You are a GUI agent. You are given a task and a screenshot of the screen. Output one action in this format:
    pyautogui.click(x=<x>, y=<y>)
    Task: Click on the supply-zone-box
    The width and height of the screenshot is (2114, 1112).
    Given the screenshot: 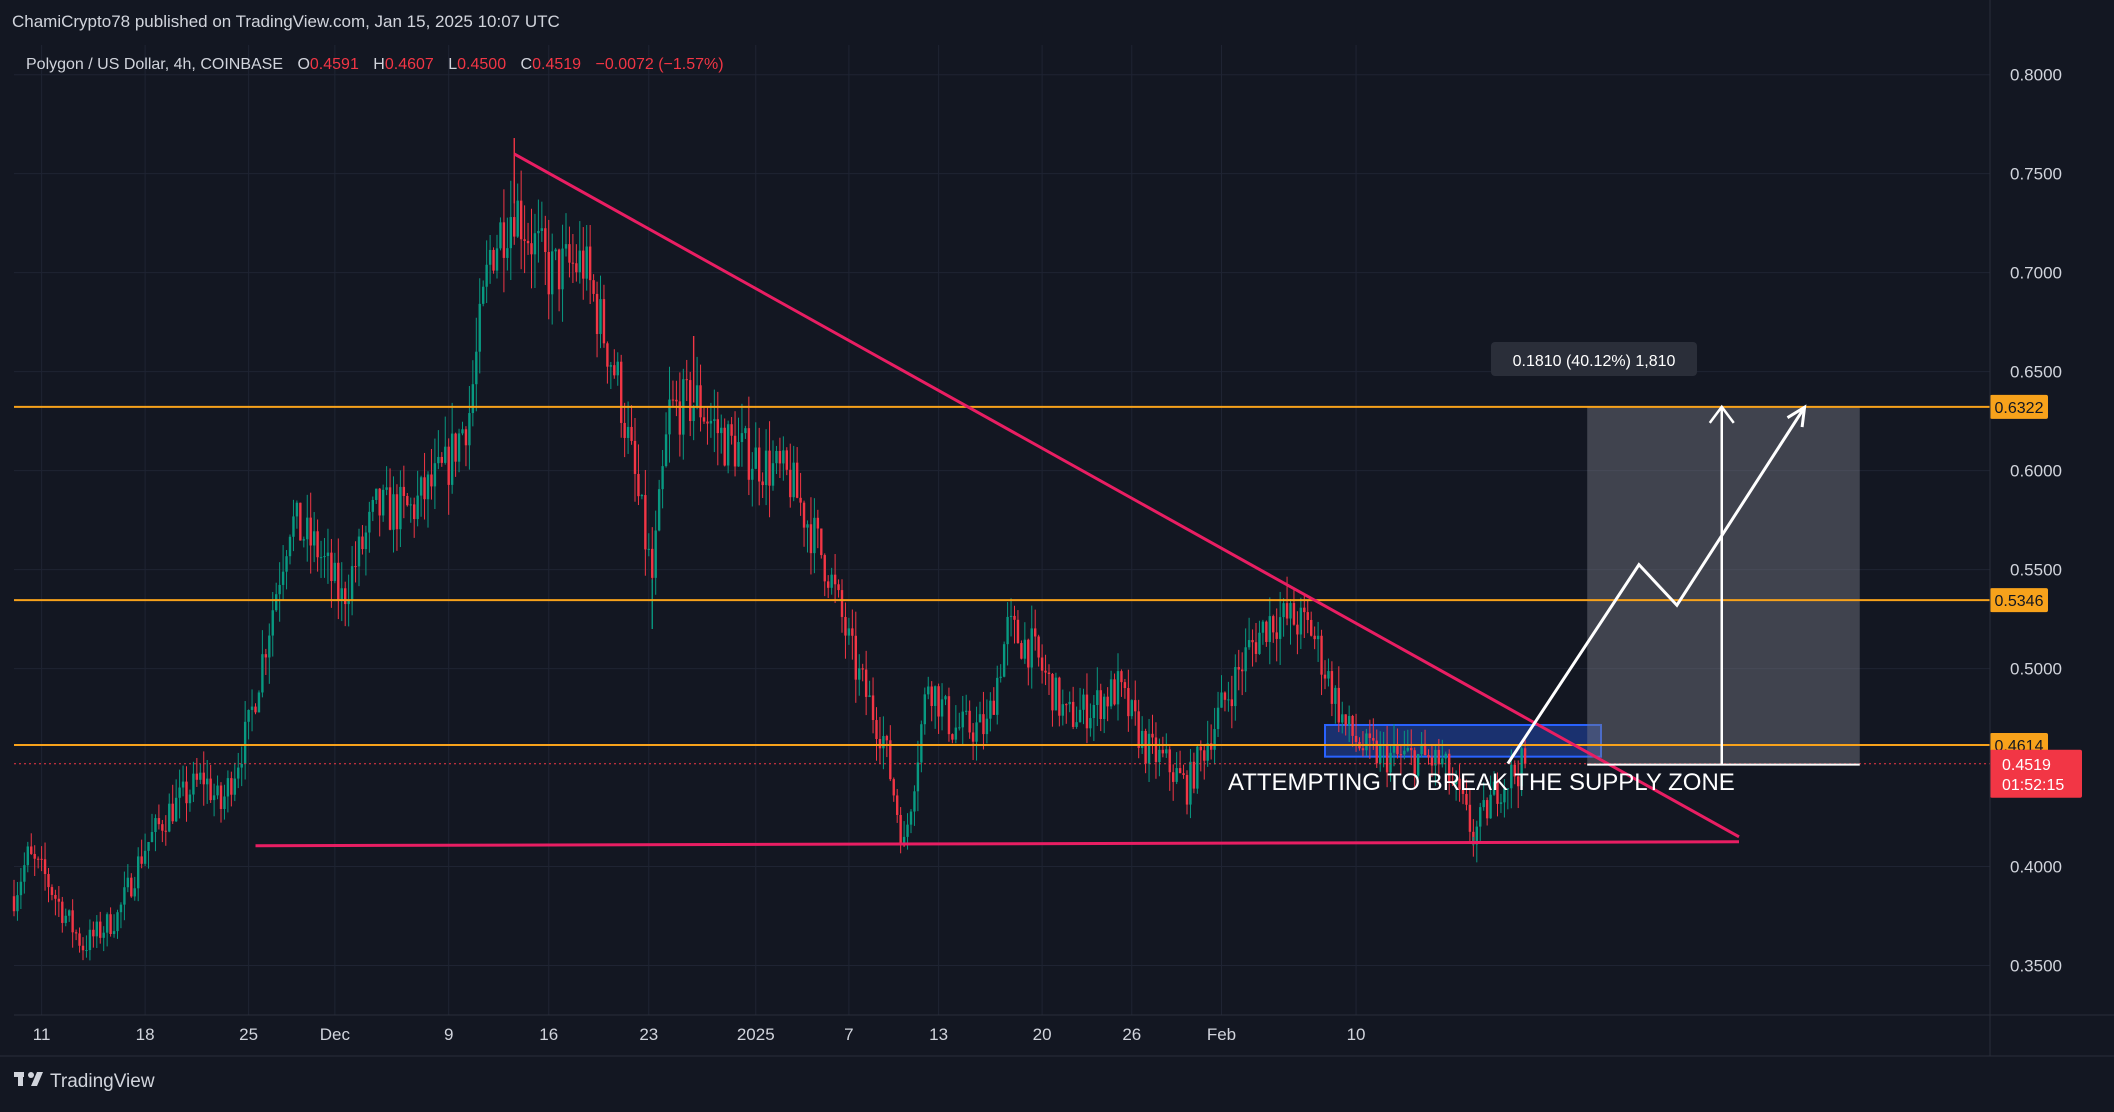 What is the action you would take?
    pyautogui.click(x=1463, y=740)
    